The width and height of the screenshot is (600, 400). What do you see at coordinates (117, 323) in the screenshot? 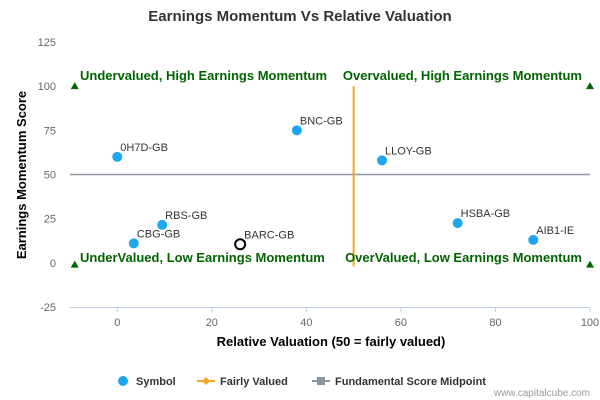
I see `x-tick-label: 0` at bounding box center [117, 323].